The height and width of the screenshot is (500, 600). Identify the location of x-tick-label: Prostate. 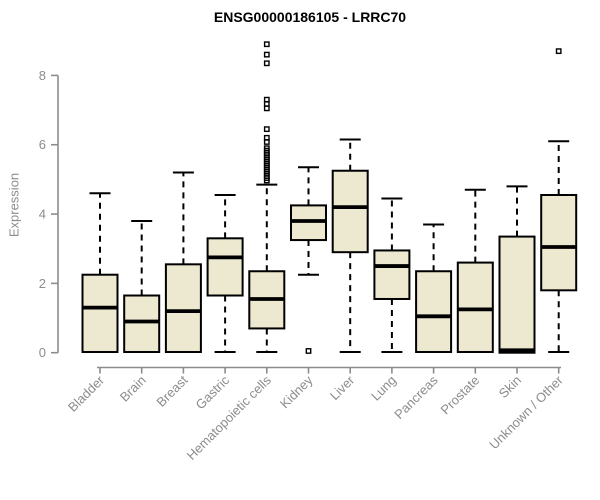
(460, 395).